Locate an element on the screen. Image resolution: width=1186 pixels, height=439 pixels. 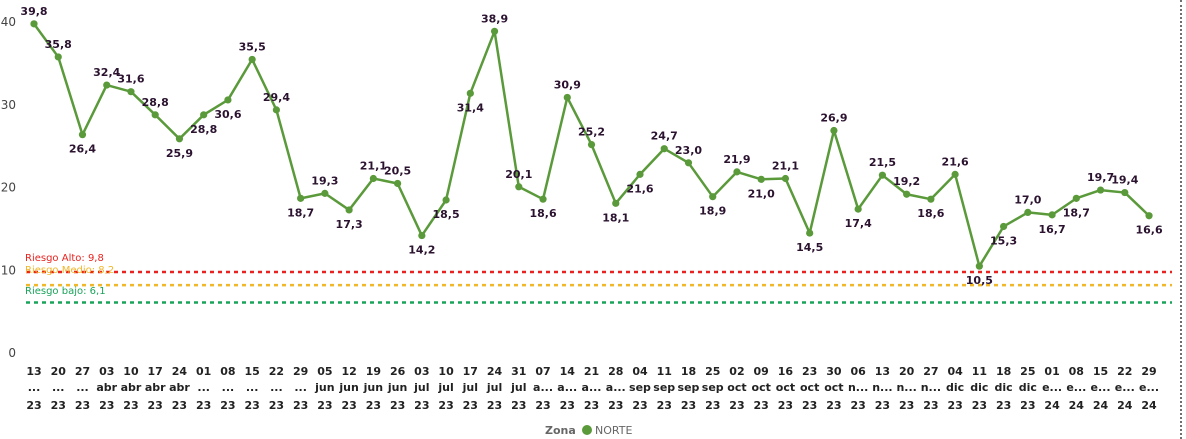
data-label: 16,6 is located at coordinates (1148, 230).